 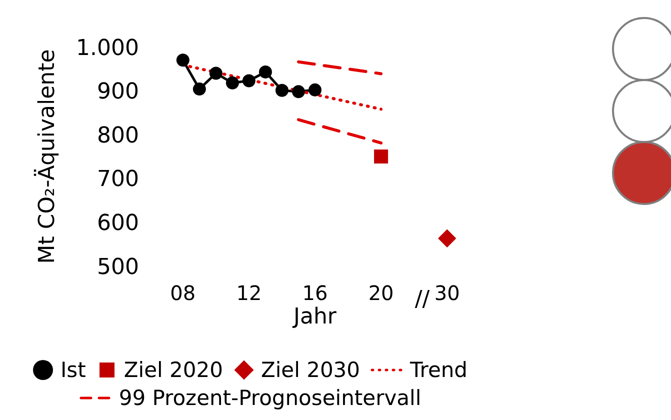 What do you see at coordinates (438, 370) in the screenshot?
I see `legend-label: Trend` at bounding box center [438, 370].